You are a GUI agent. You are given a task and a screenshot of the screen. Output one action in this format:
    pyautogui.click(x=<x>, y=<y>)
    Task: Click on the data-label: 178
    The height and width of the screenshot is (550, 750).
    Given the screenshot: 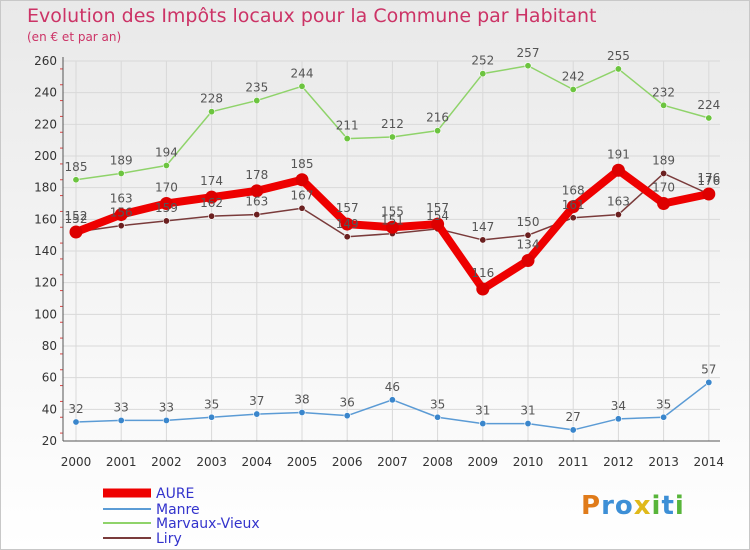 What is the action you would take?
    pyautogui.click(x=256, y=175)
    